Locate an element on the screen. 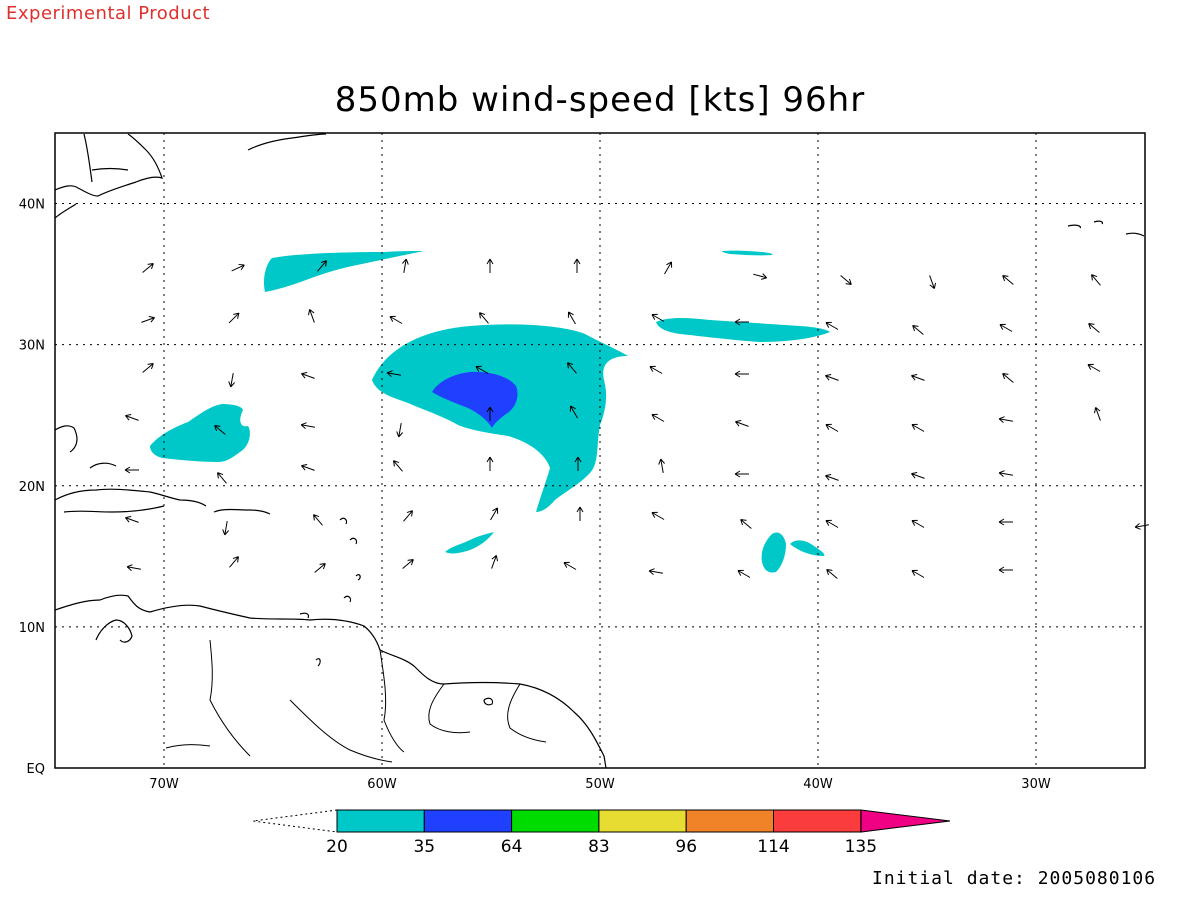  wind-shading-east-band is located at coordinates (743, 330).